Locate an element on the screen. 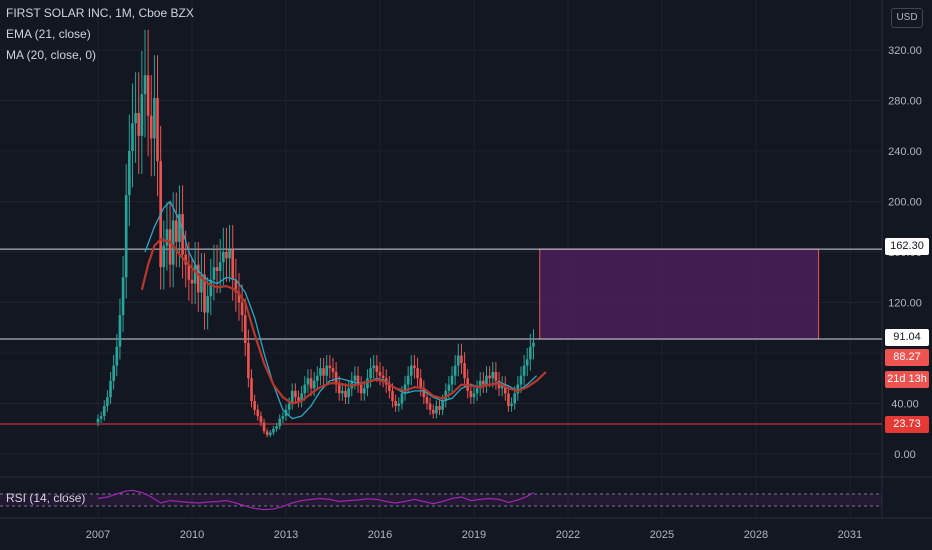  price-tick-label: 320.00 is located at coordinates (905, 51).